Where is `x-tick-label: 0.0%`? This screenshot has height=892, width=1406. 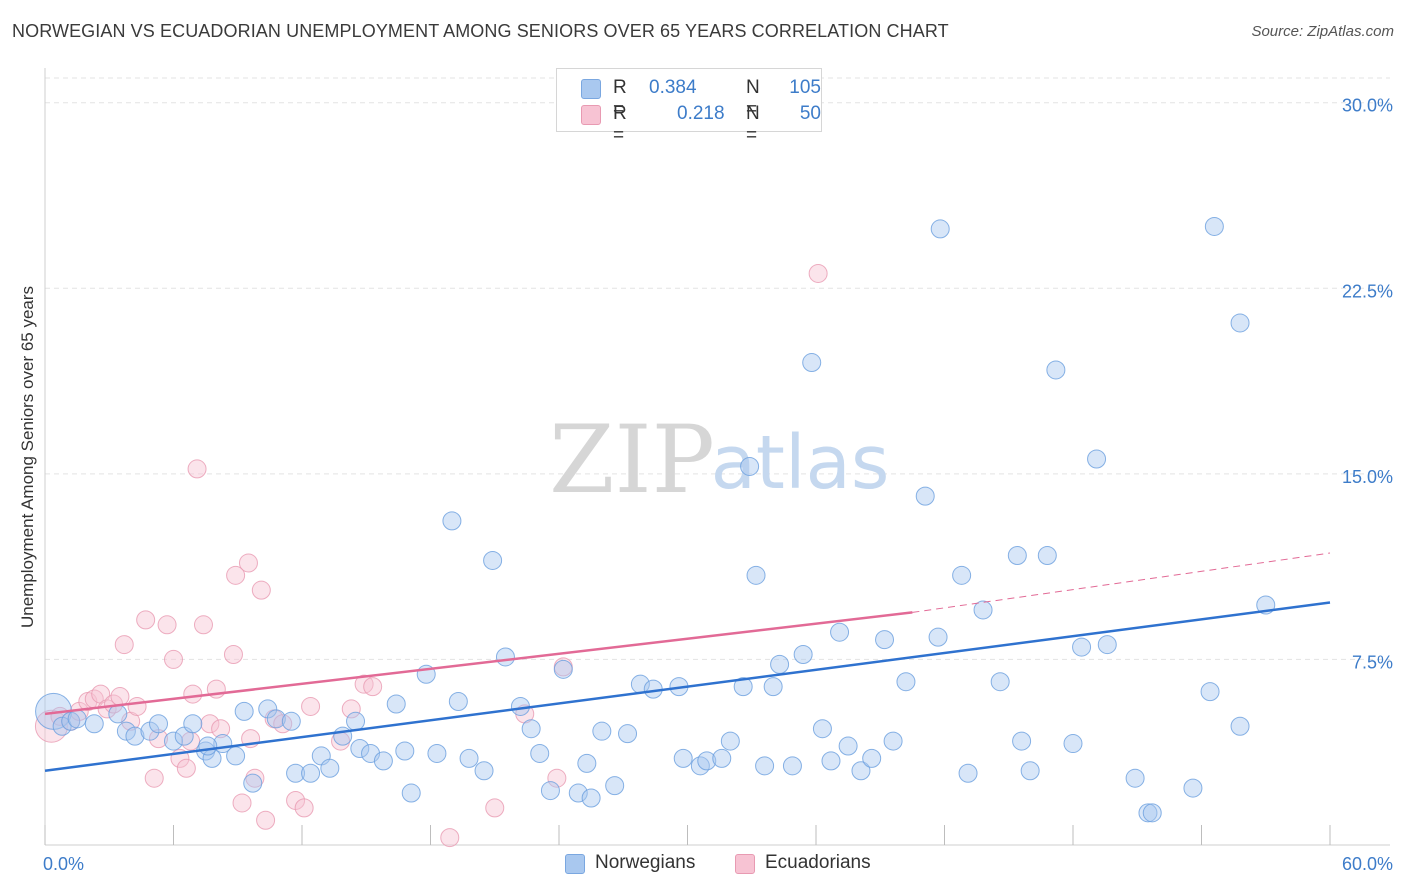
x-tick-label: 0.0% is located at coordinates (63, 864).